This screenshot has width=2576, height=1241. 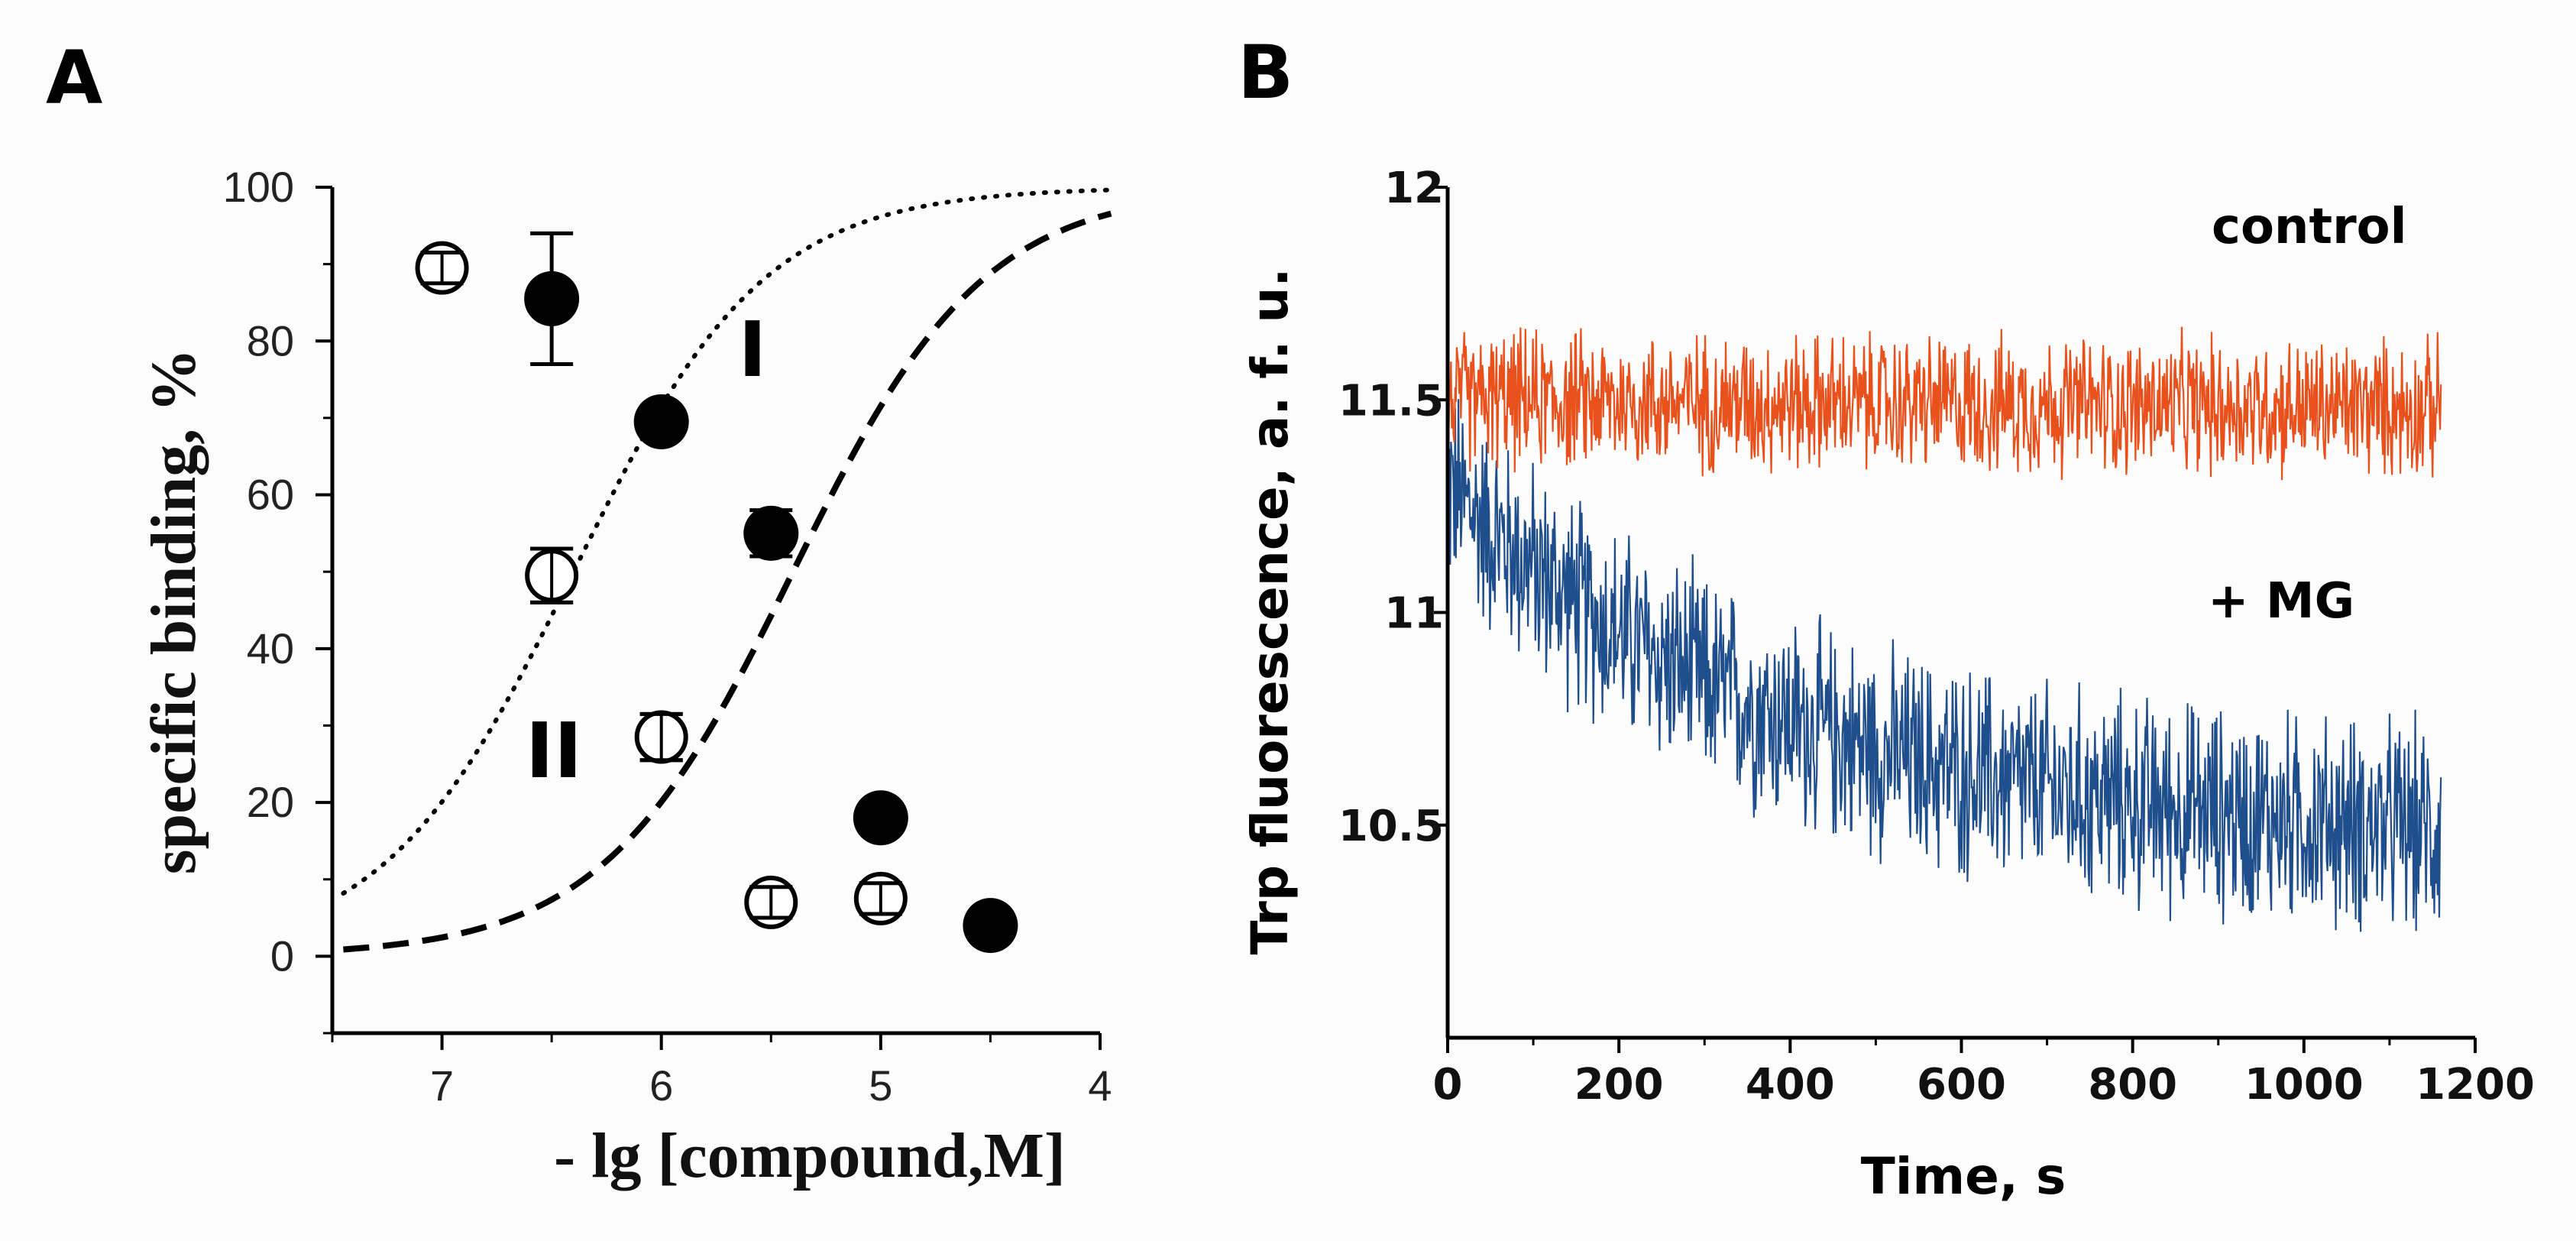 I want to click on b-x-tick-label: 600, so click(x=1961, y=1085).